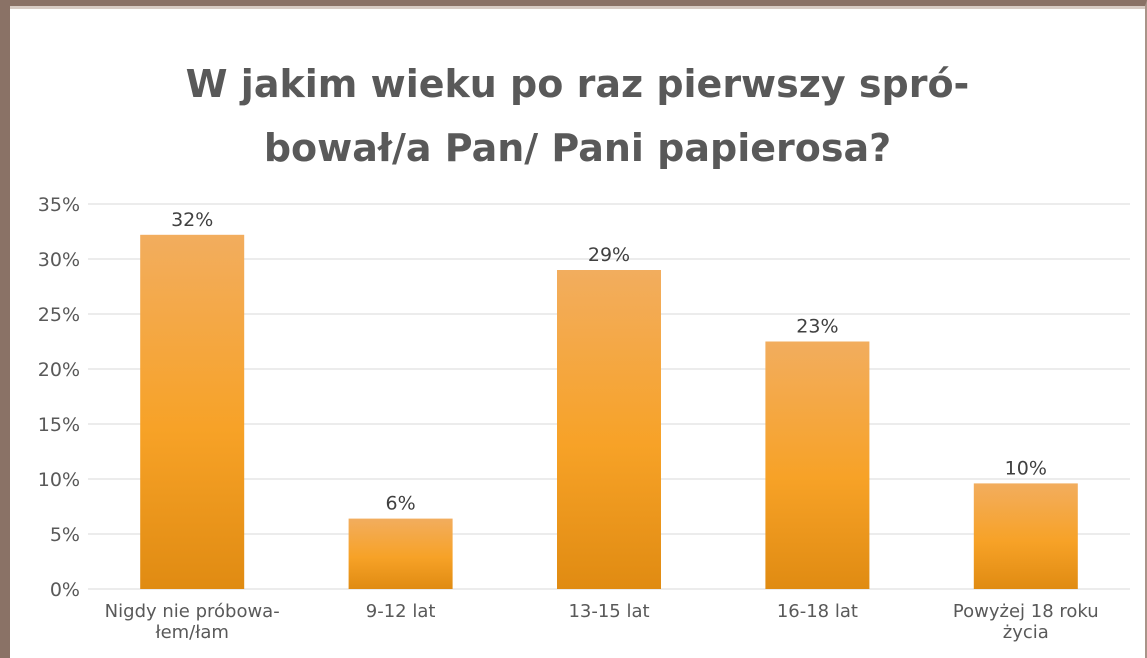 Image resolution: width=1147 pixels, height=658 pixels. What do you see at coordinates (577, 7) in the screenshot?
I see `frame-inner-line` at bounding box center [577, 7].